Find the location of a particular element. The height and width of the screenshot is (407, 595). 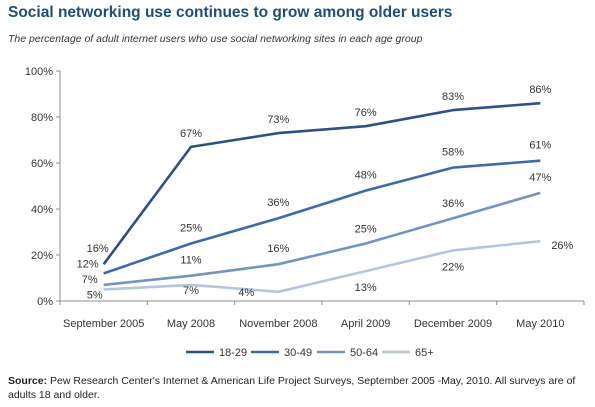

data-label: 73% is located at coordinates (278, 120).